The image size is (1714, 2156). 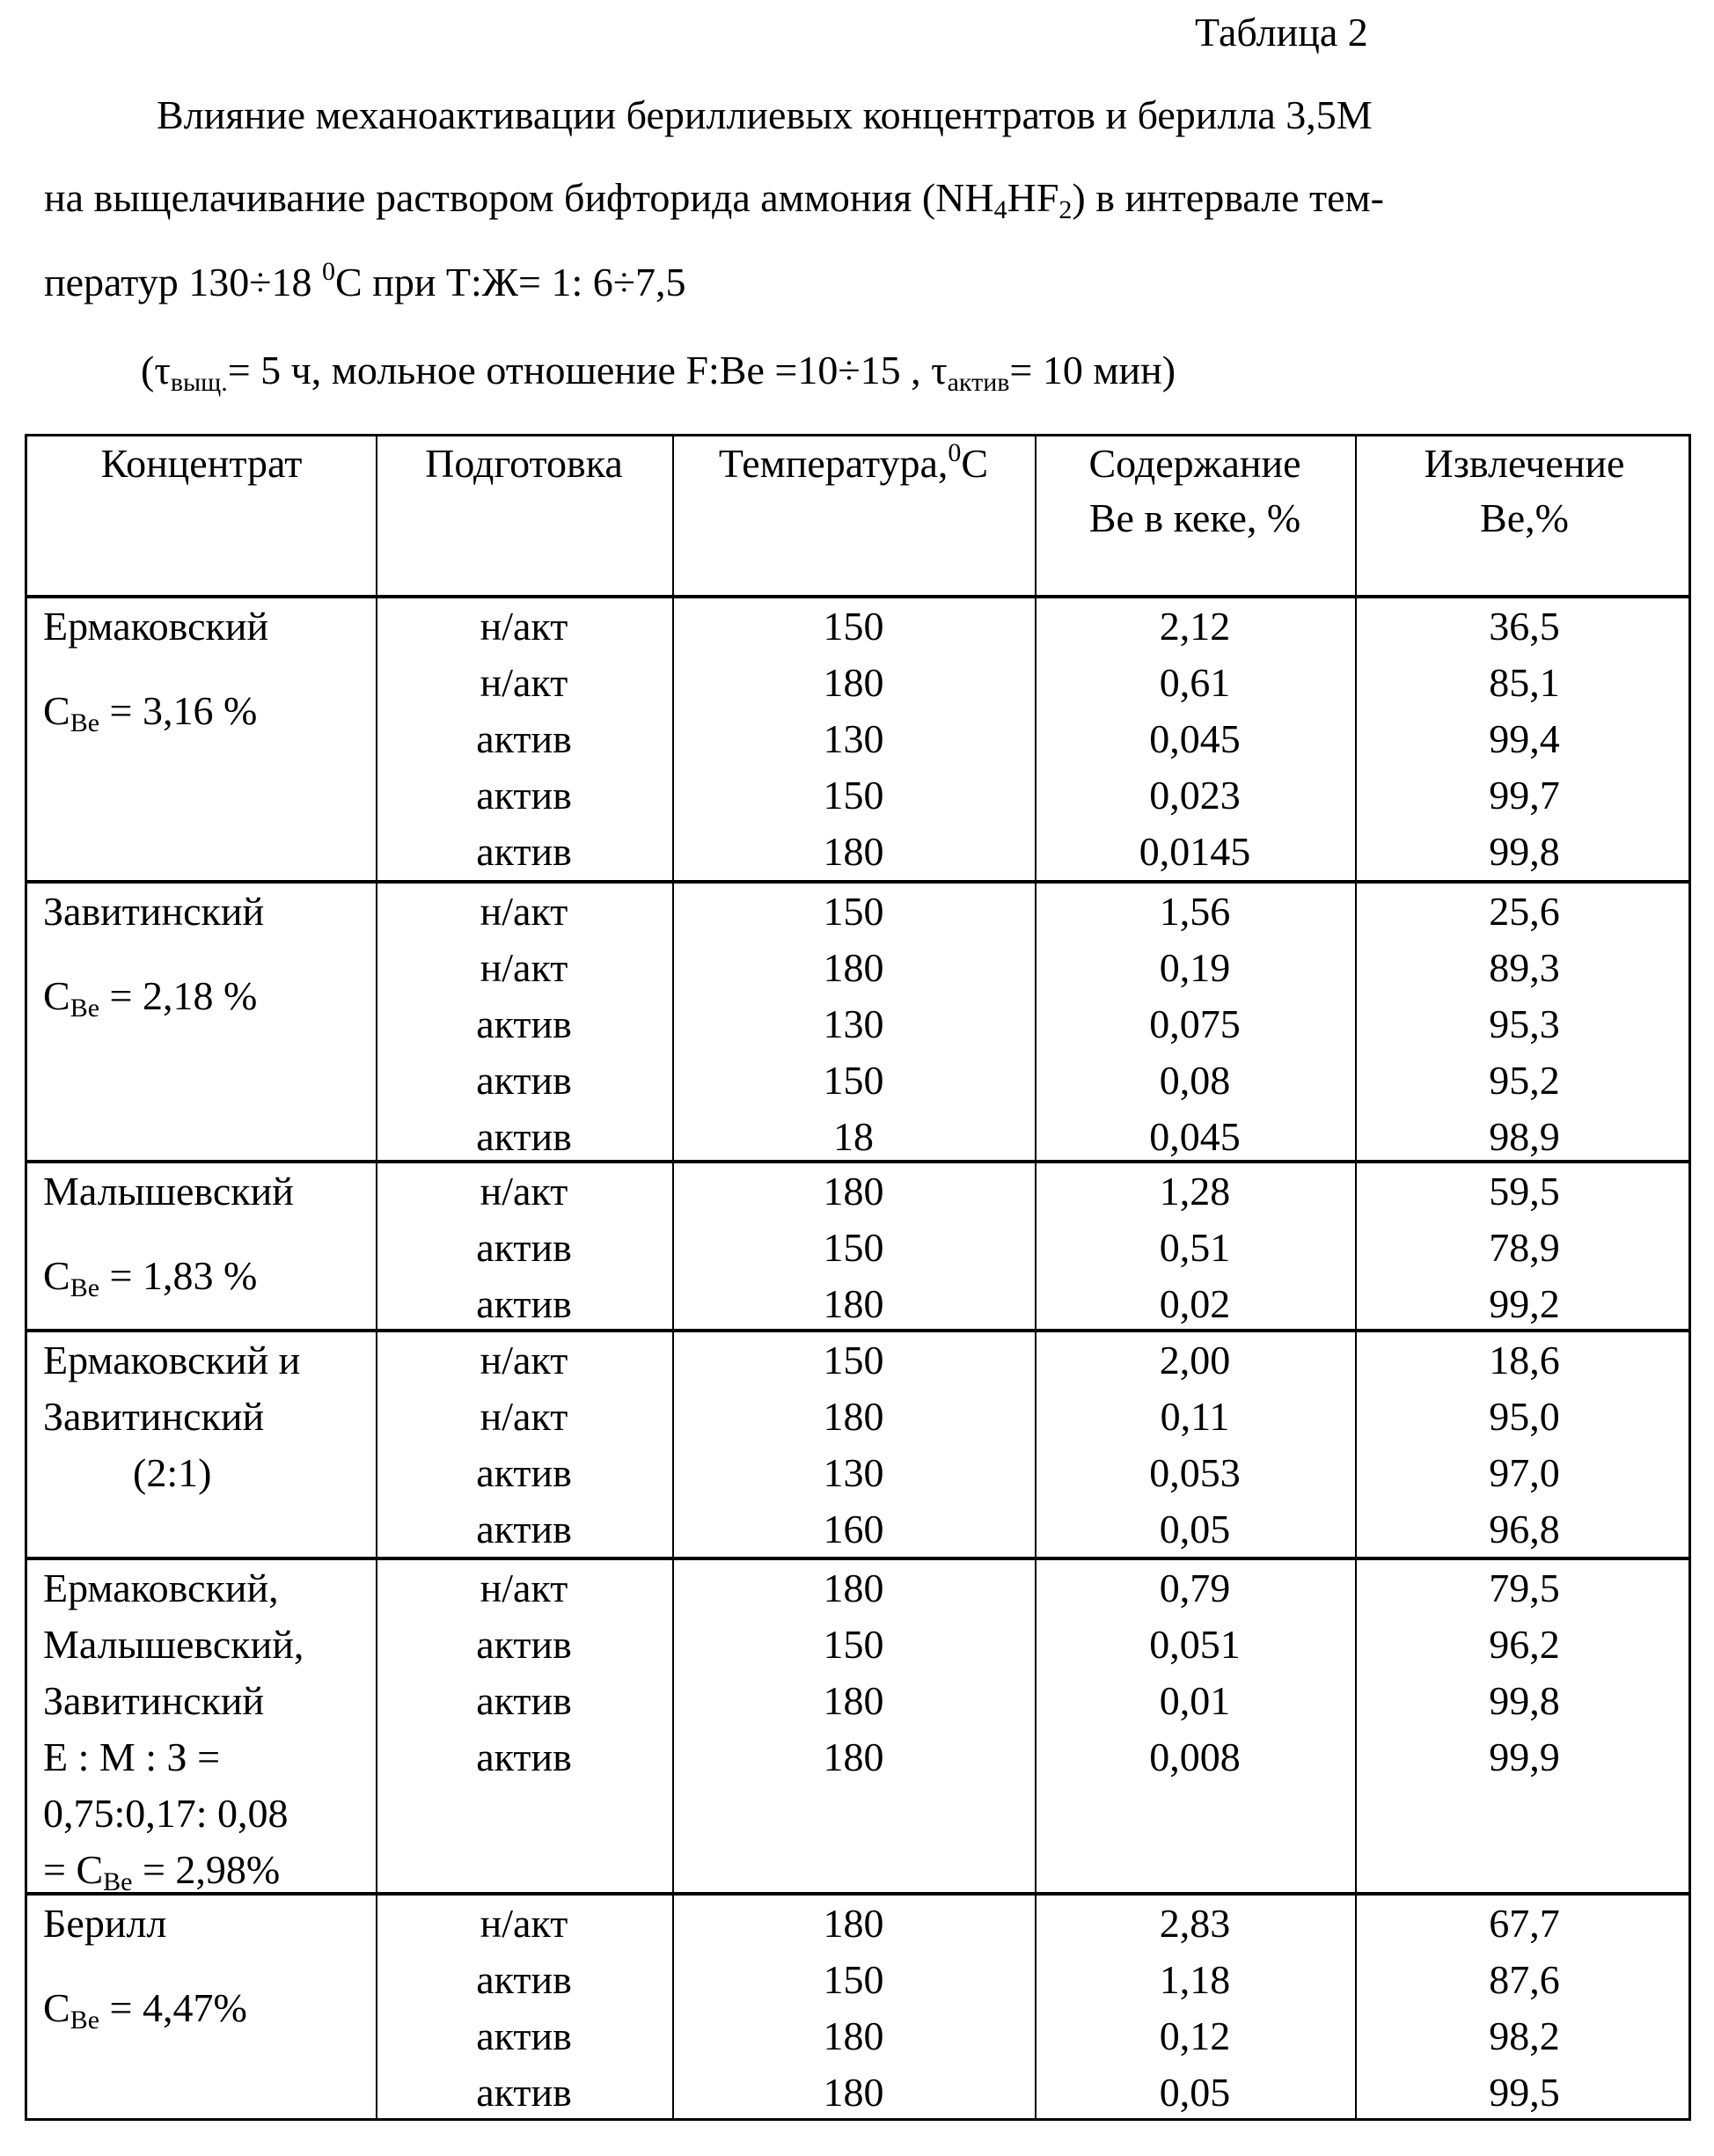 What do you see at coordinates (853, 464) in the screenshot?
I see `header-temperature: Температура,0С` at bounding box center [853, 464].